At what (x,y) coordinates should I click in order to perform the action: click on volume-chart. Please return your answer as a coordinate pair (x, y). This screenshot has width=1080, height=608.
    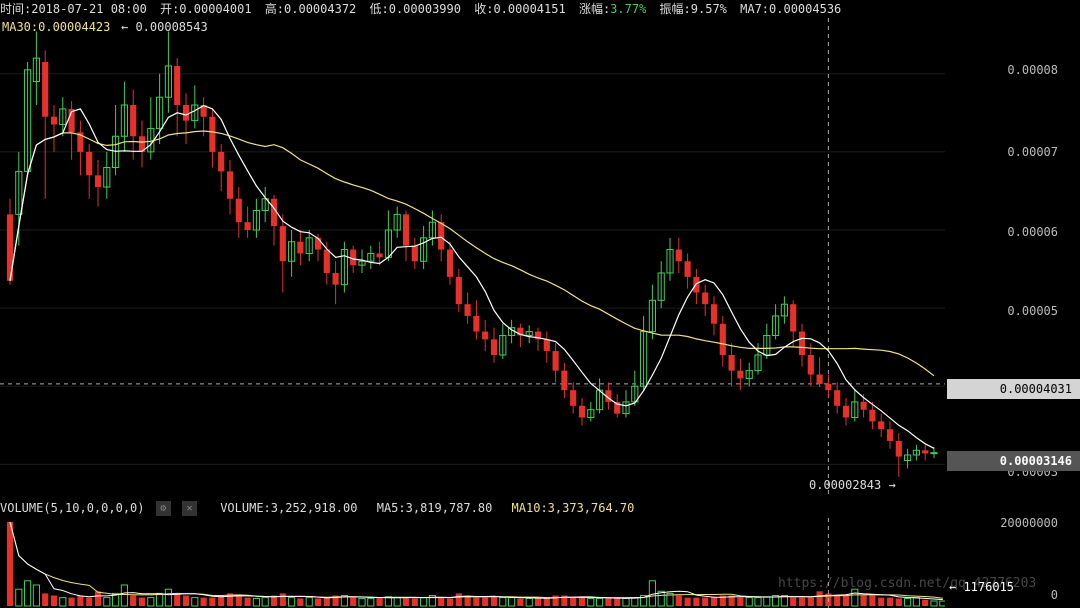
    Looking at the image, I should click on (472, 563).